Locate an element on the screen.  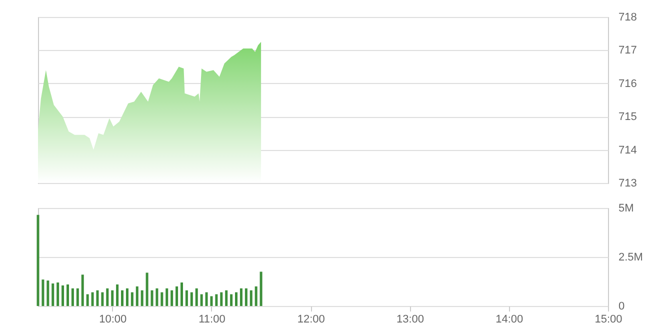
y-tick-label: 2.5M is located at coordinates (630, 258).